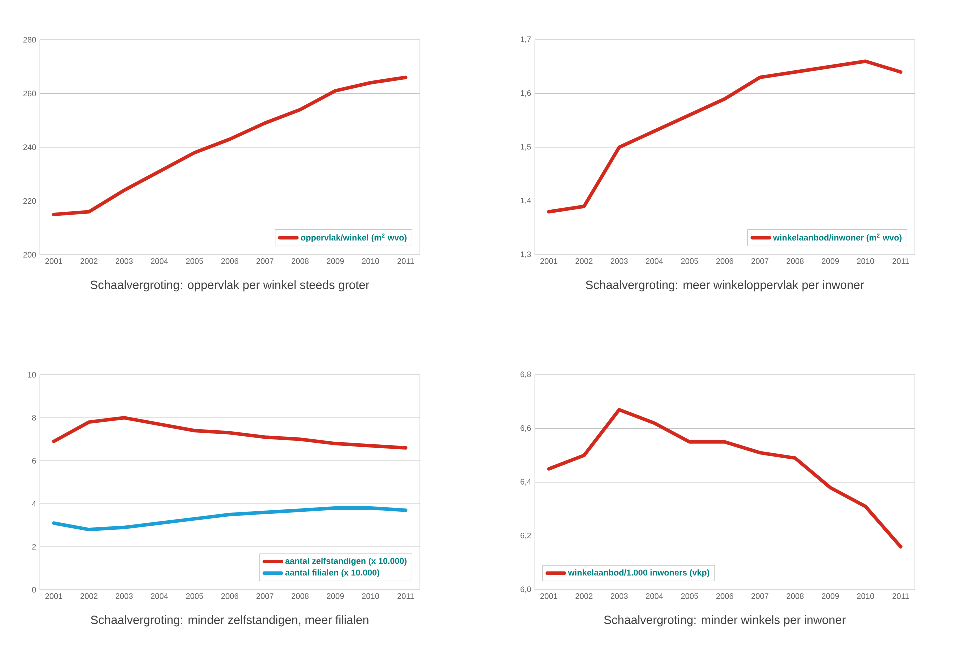 This screenshot has height=672, width=977. What do you see at coordinates (354, 238) in the screenshot?
I see `legend-label: oppervlak/winkel (m$^{2}$ wvo)` at bounding box center [354, 238].